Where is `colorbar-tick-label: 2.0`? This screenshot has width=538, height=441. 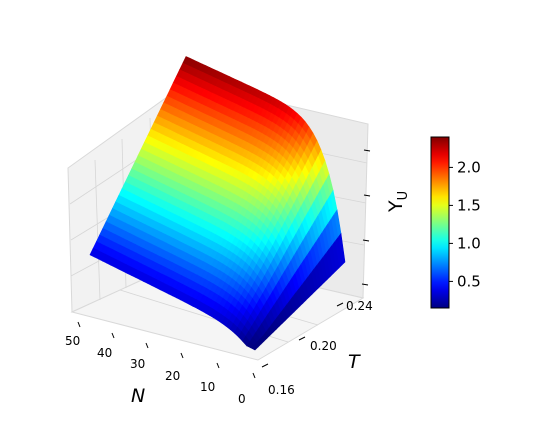 colorbar-tick-label: 2.0 is located at coordinates (469, 167).